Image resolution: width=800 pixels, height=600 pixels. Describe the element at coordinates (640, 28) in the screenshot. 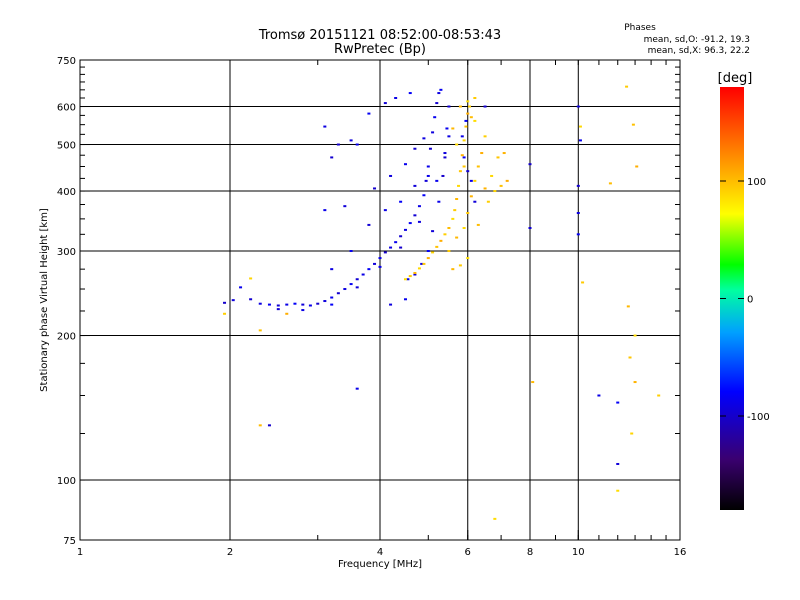

I see `stats-header: Phases` at that location.